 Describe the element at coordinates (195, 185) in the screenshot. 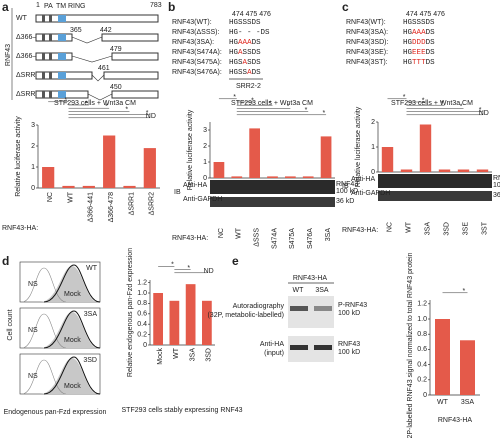

I see `label: Anti-HA` at that location.